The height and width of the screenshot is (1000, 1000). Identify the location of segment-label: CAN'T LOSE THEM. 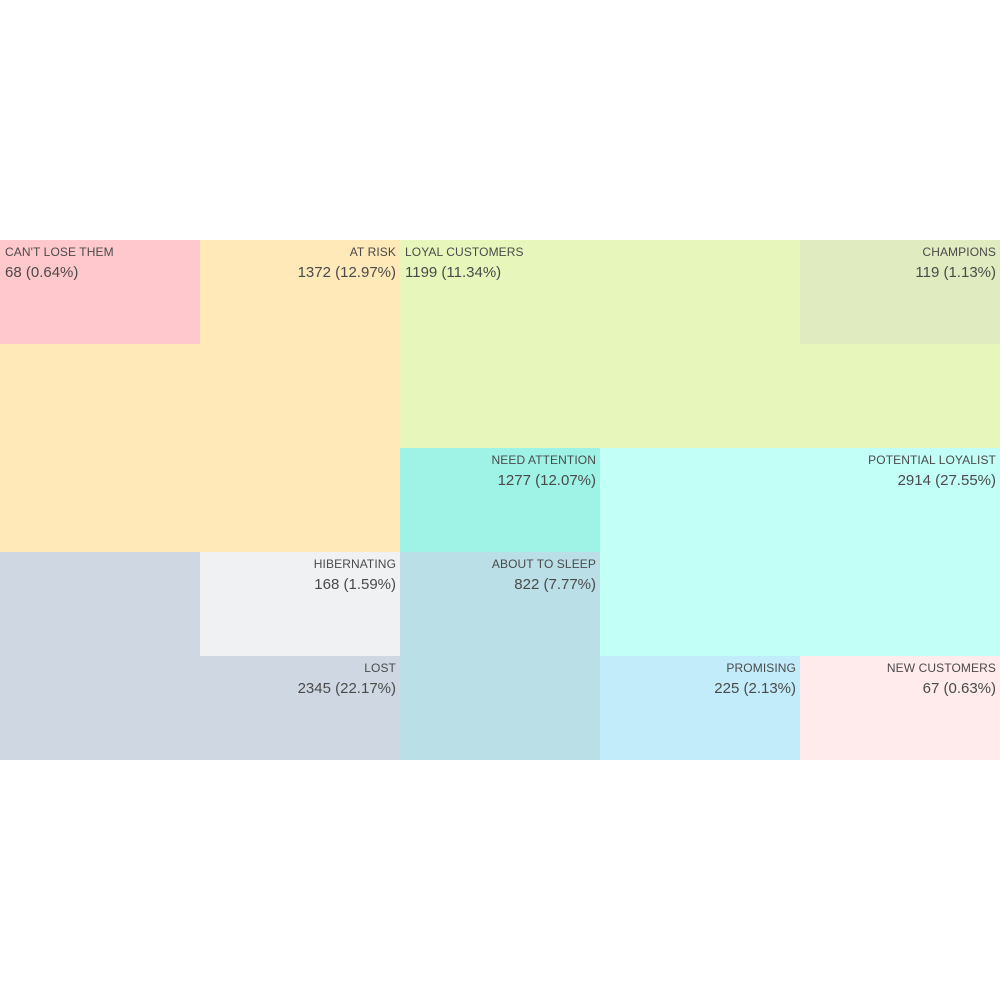
(59, 252).